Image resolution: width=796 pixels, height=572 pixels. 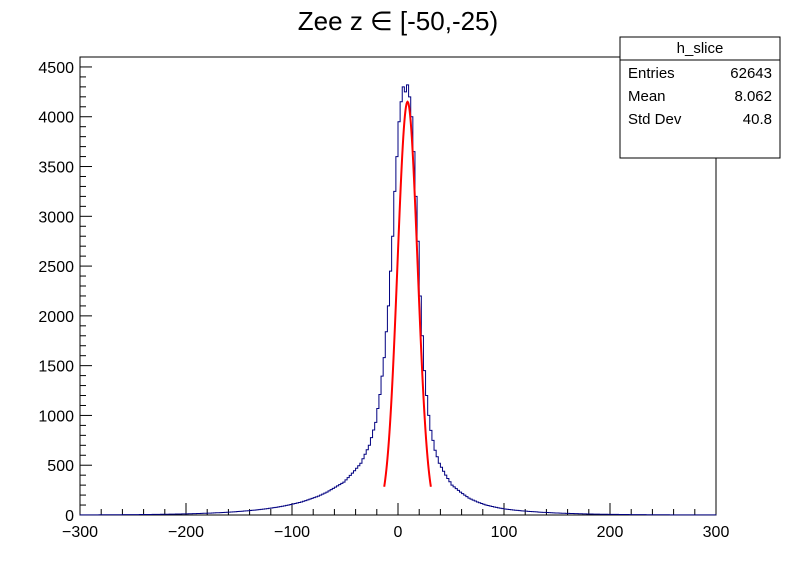 I want to click on y-tick-label: 500, so click(x=60, y=466).